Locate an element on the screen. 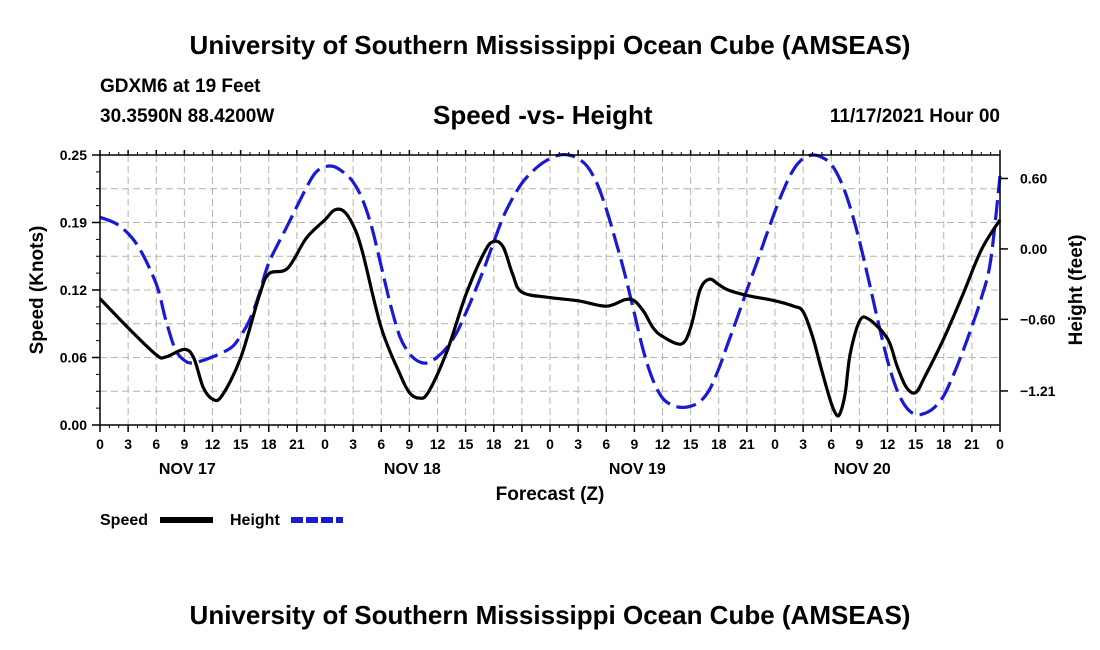 The height and width of the screenshot is (650, 1100). coordinates-label: 30.3590N 88.4200W is located at coordinates (187, 116).